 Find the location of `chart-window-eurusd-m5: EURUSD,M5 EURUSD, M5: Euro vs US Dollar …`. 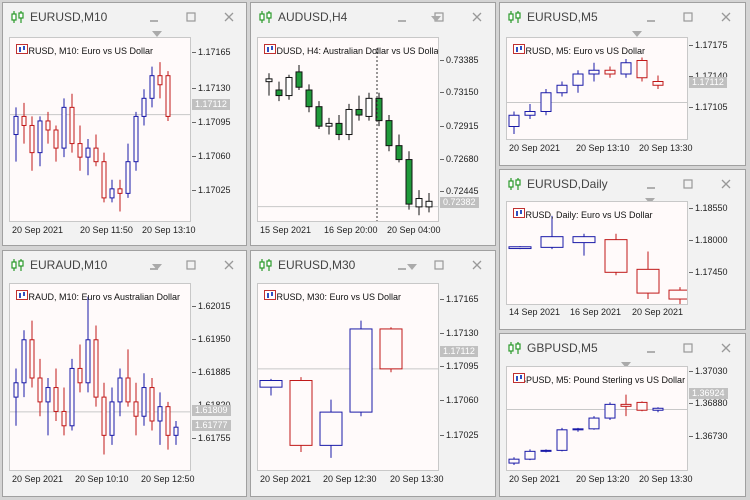

chart-window-eurusd-m5: EURUSD,M5 EURUSD, M5: Euro vs US Dollar … is located at coordinates (622, 84).